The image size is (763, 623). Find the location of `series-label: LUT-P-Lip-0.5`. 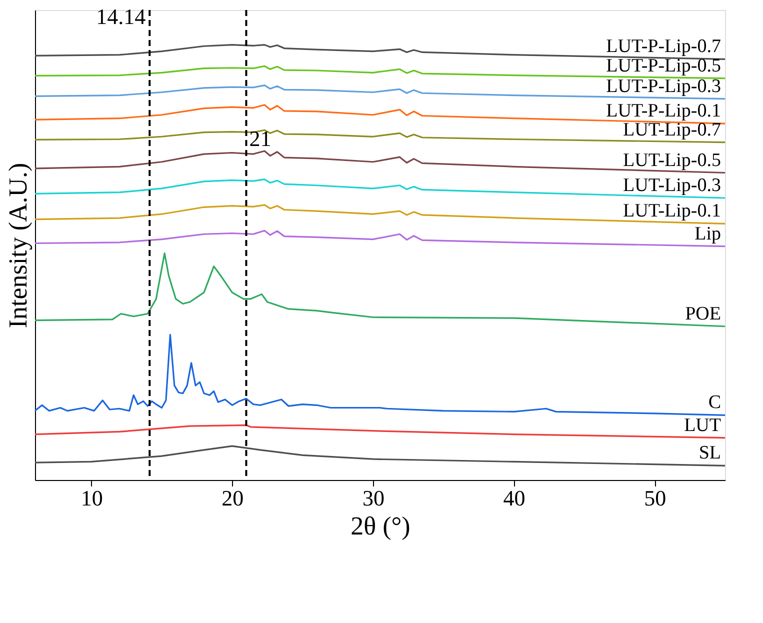

series-label: LUT-P-Lip-0.5 is located at coordinates (663, 65).